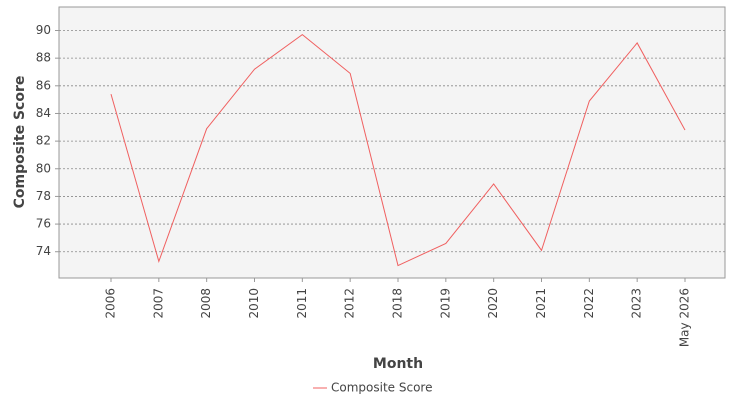  I want to click on y-tick-label: 74, so click(43, 251).